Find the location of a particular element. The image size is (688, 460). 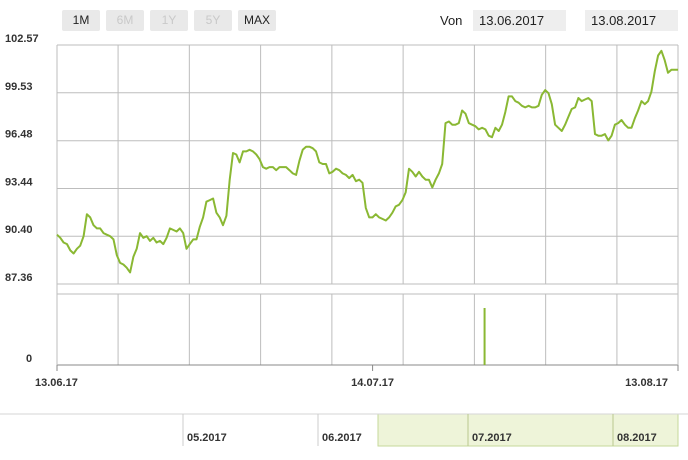

from-date-input: 13.06.2017 is located at coordinates (519, 20).